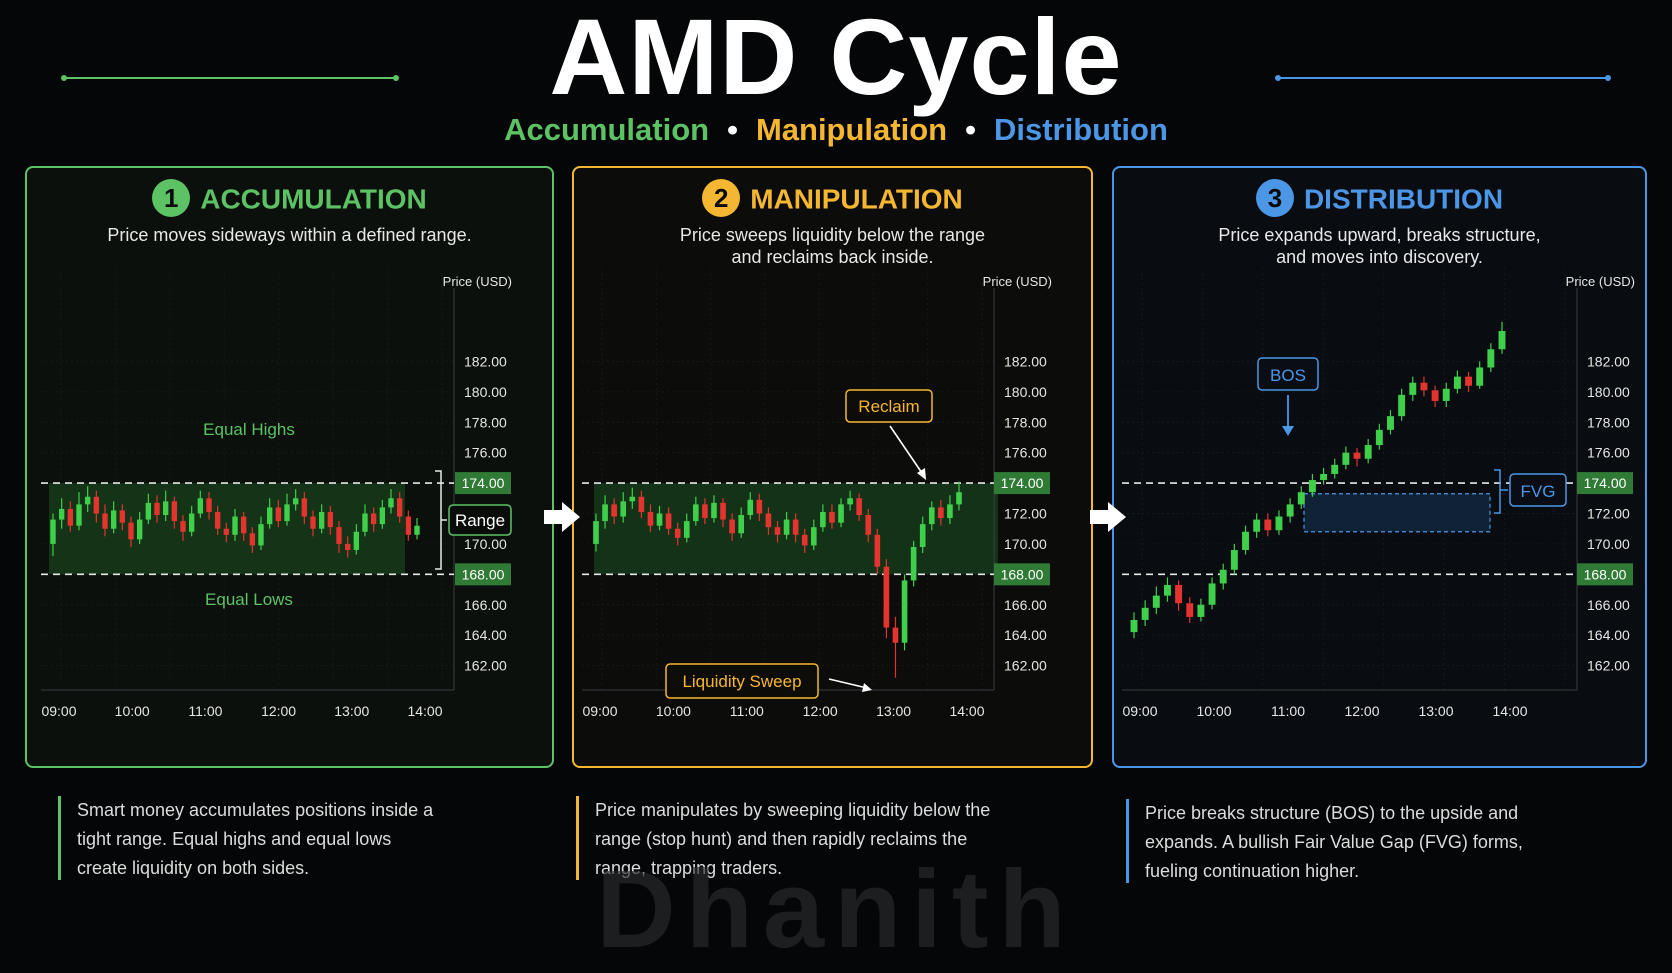 The width and height of the screenshot is (1672, 973). What do you see at coordinates (832, 257) in the screenshot?
I see `panel-description-line2: and reclaims back inside.` at bounding box center [832, 257].